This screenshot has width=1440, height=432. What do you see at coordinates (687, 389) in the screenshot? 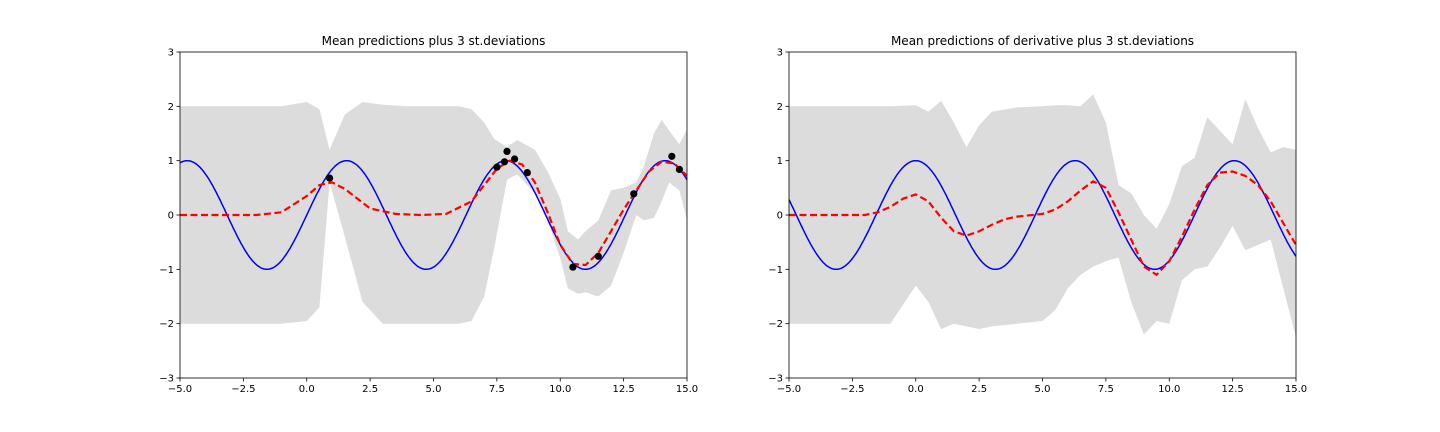
I see `left-x-tick-label: 15.0` at bounding box center [687, 389].